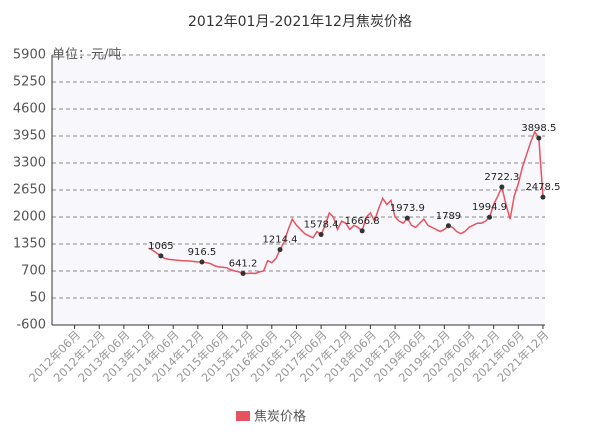  Describe the element at coordinates (29, 244) in the screenshot. I see `y-tick-label: 1350` at that location.